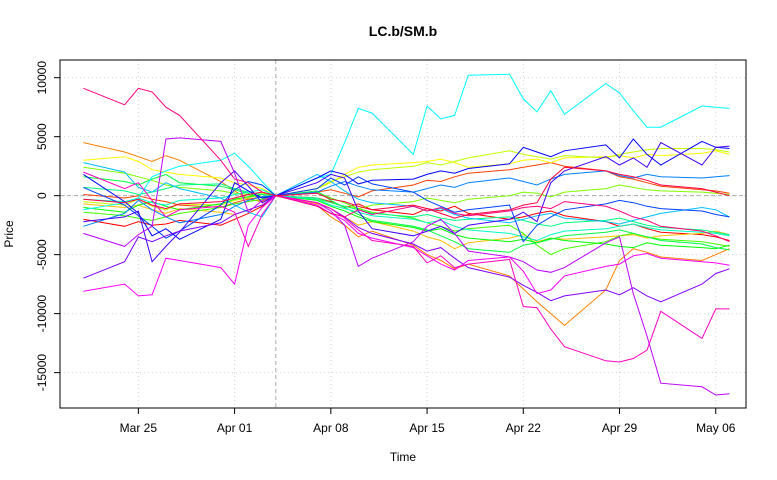  What do you see at coordinates (42, 136) in the screenshot?
I see `y-tick-label-1: 5000` at bounding box center [42, 136].